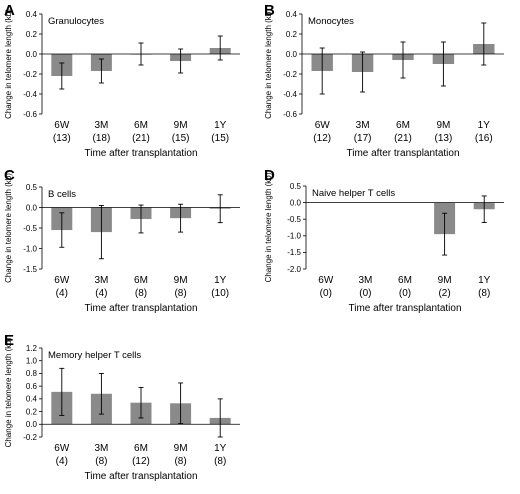 The image size is (520, 494). What do you see at coordinates (269, 175) in the screenshot?
I see `panel-letter: D` at bounding box center [269, 175].